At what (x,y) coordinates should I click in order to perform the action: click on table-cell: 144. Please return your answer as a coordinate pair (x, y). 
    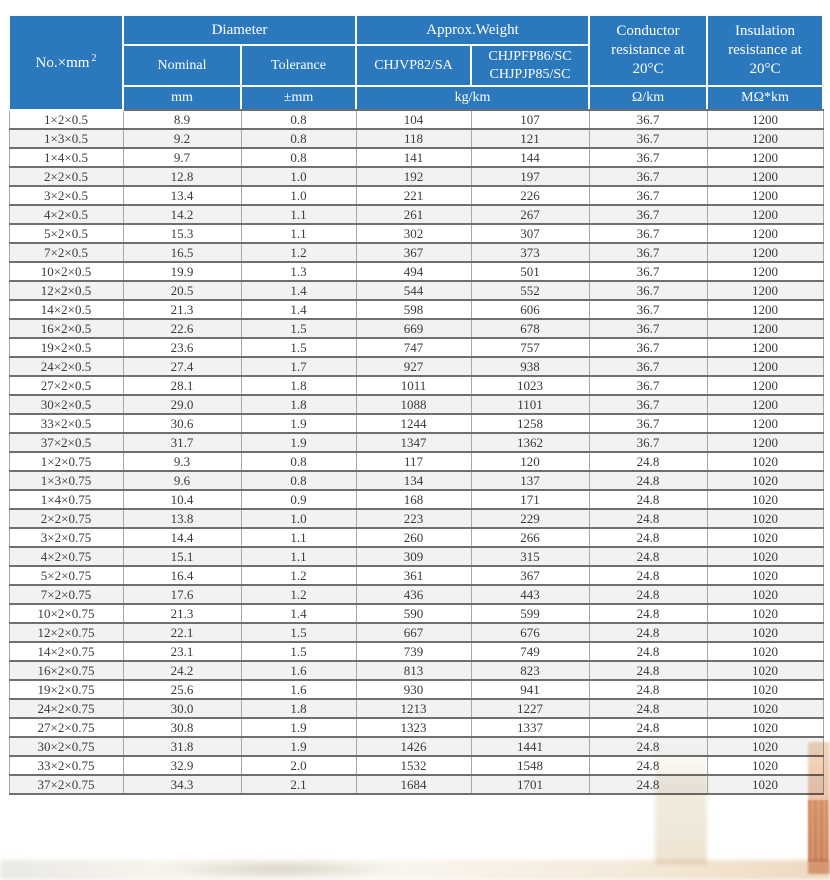
    Looking at the image, I should click on (530, 157).